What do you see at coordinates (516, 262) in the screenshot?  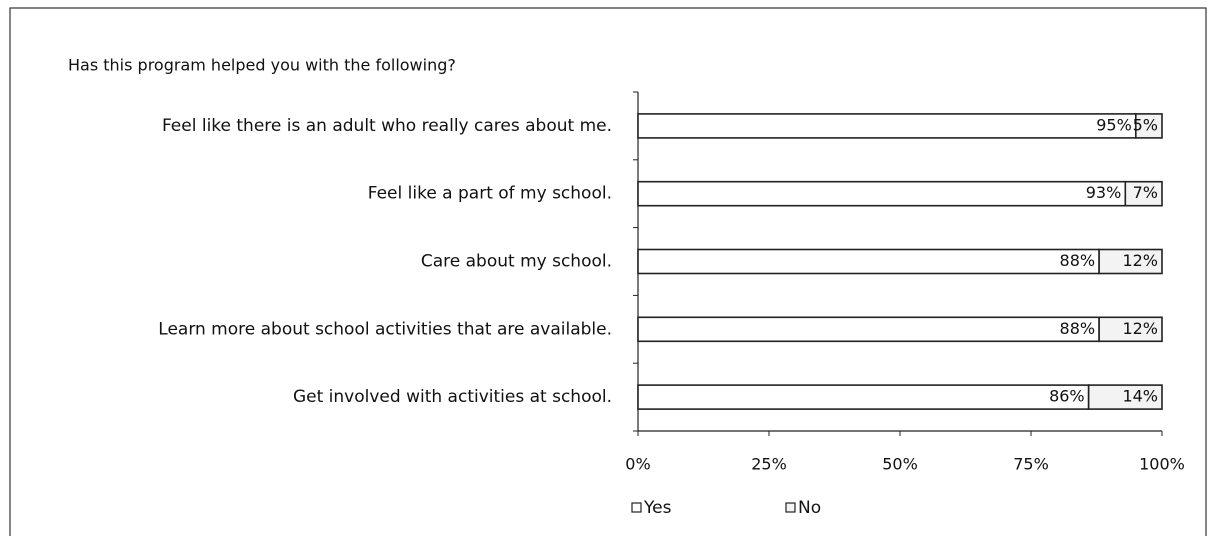 I see `y-tick-label: Care about my school.` at bounding box center [516, 262].